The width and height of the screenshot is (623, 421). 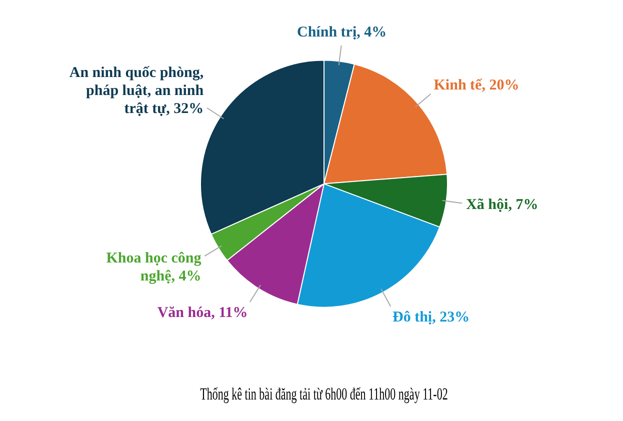 What do you see at coordinates (136, 90) in the screenshot?
I see `slice-label: An ninh quốc phòng, pháp luật, an ninh trật tự, 32%` at bounding box center [136, 90].